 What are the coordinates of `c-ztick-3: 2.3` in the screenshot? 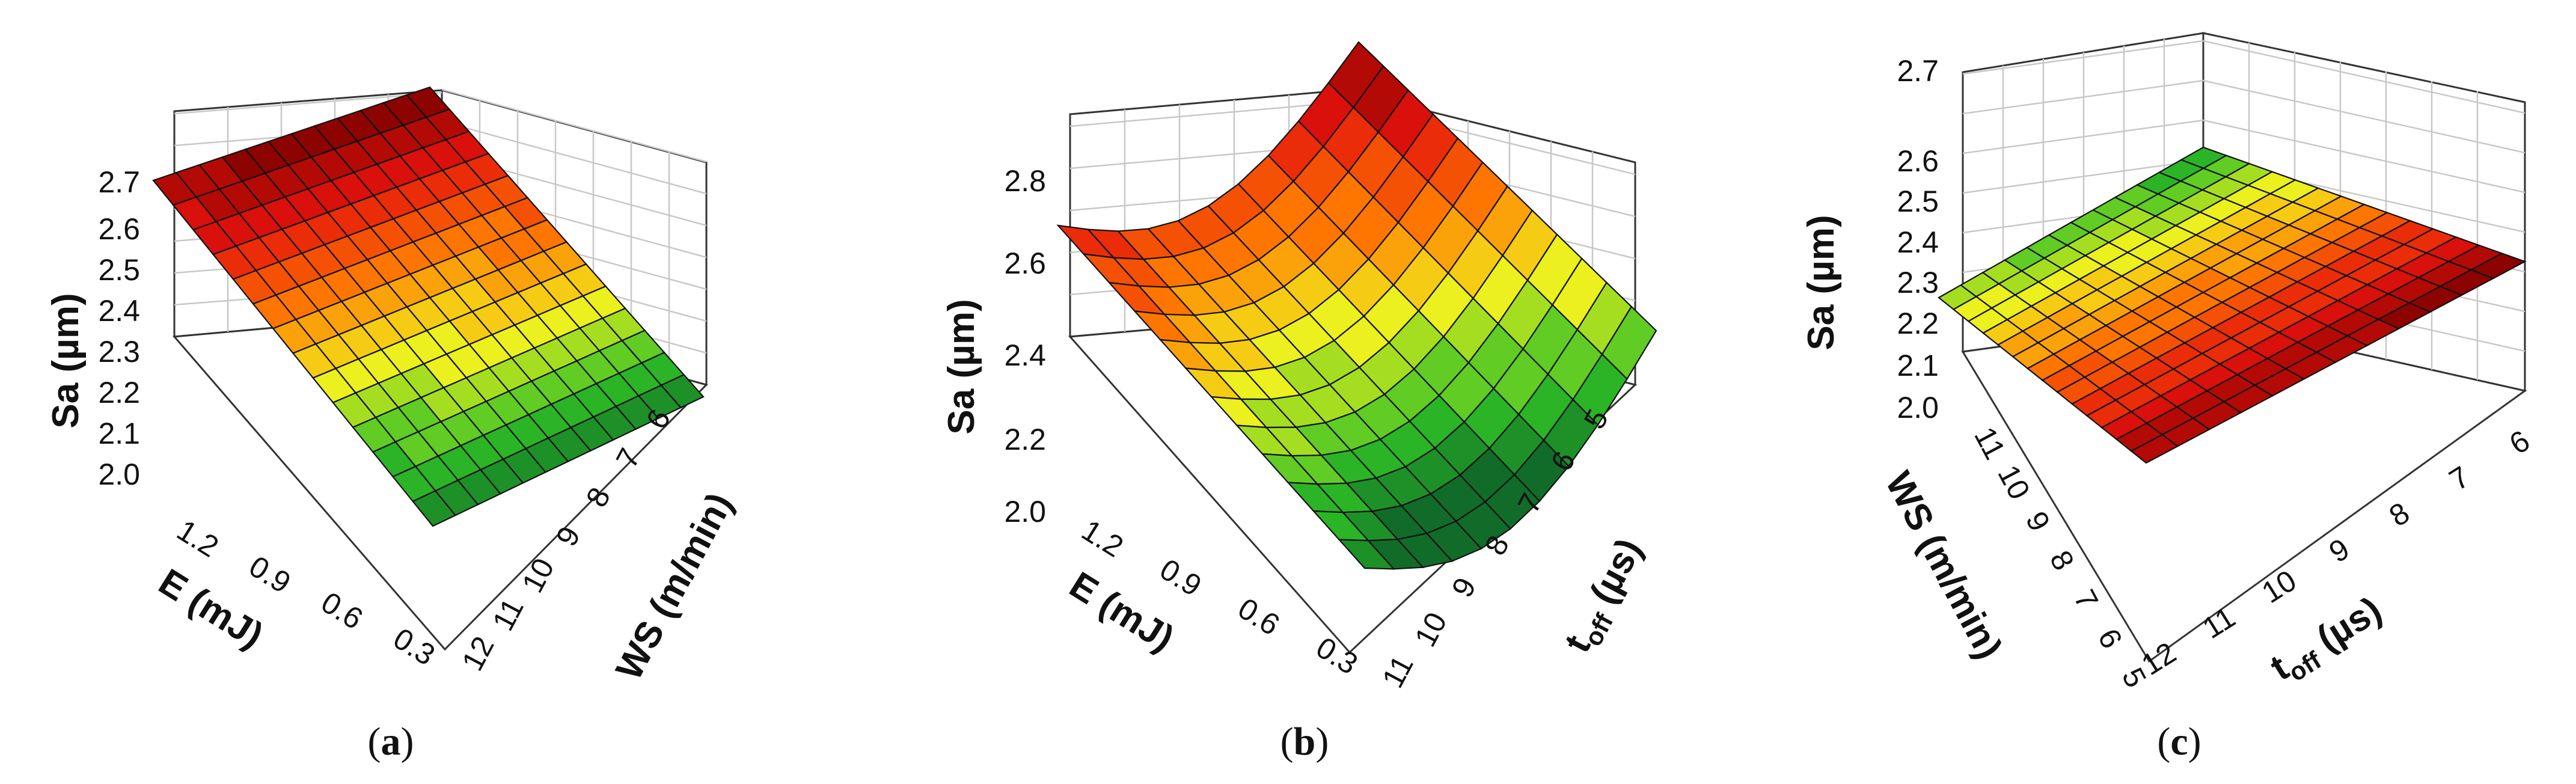 It's located at (1918, 282).